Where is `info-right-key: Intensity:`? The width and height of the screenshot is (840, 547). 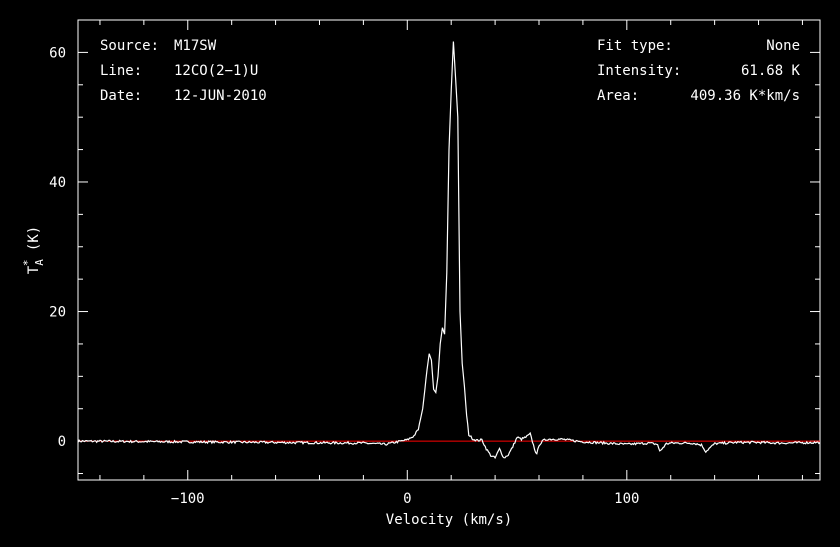
info-right-key: Intensity: is located at coordinates (639, 71).